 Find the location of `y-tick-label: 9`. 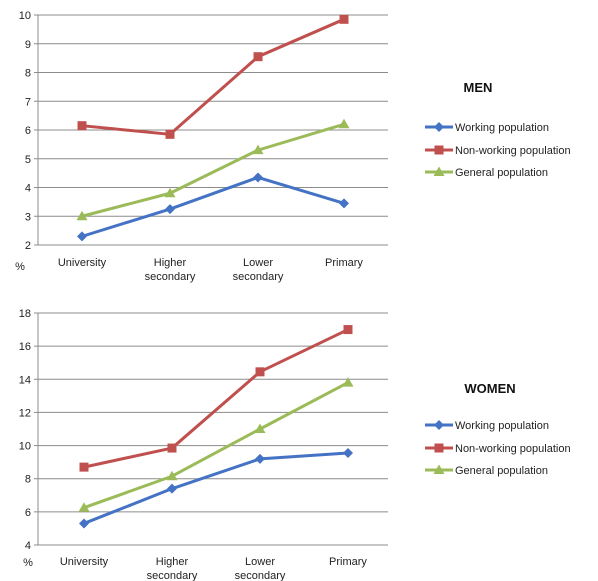

y-tick-label: 9 is located at coordinates (28, 45).